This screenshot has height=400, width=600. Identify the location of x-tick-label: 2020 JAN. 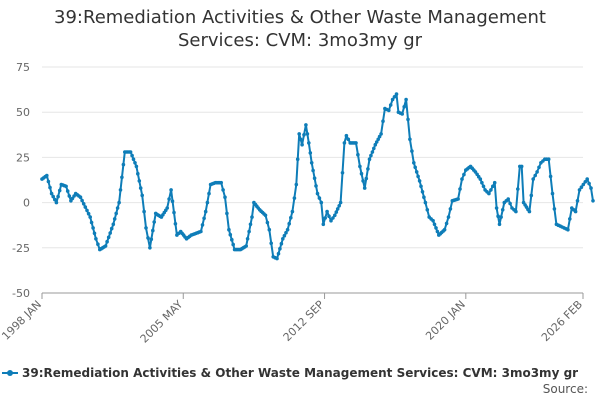
(445, 320).